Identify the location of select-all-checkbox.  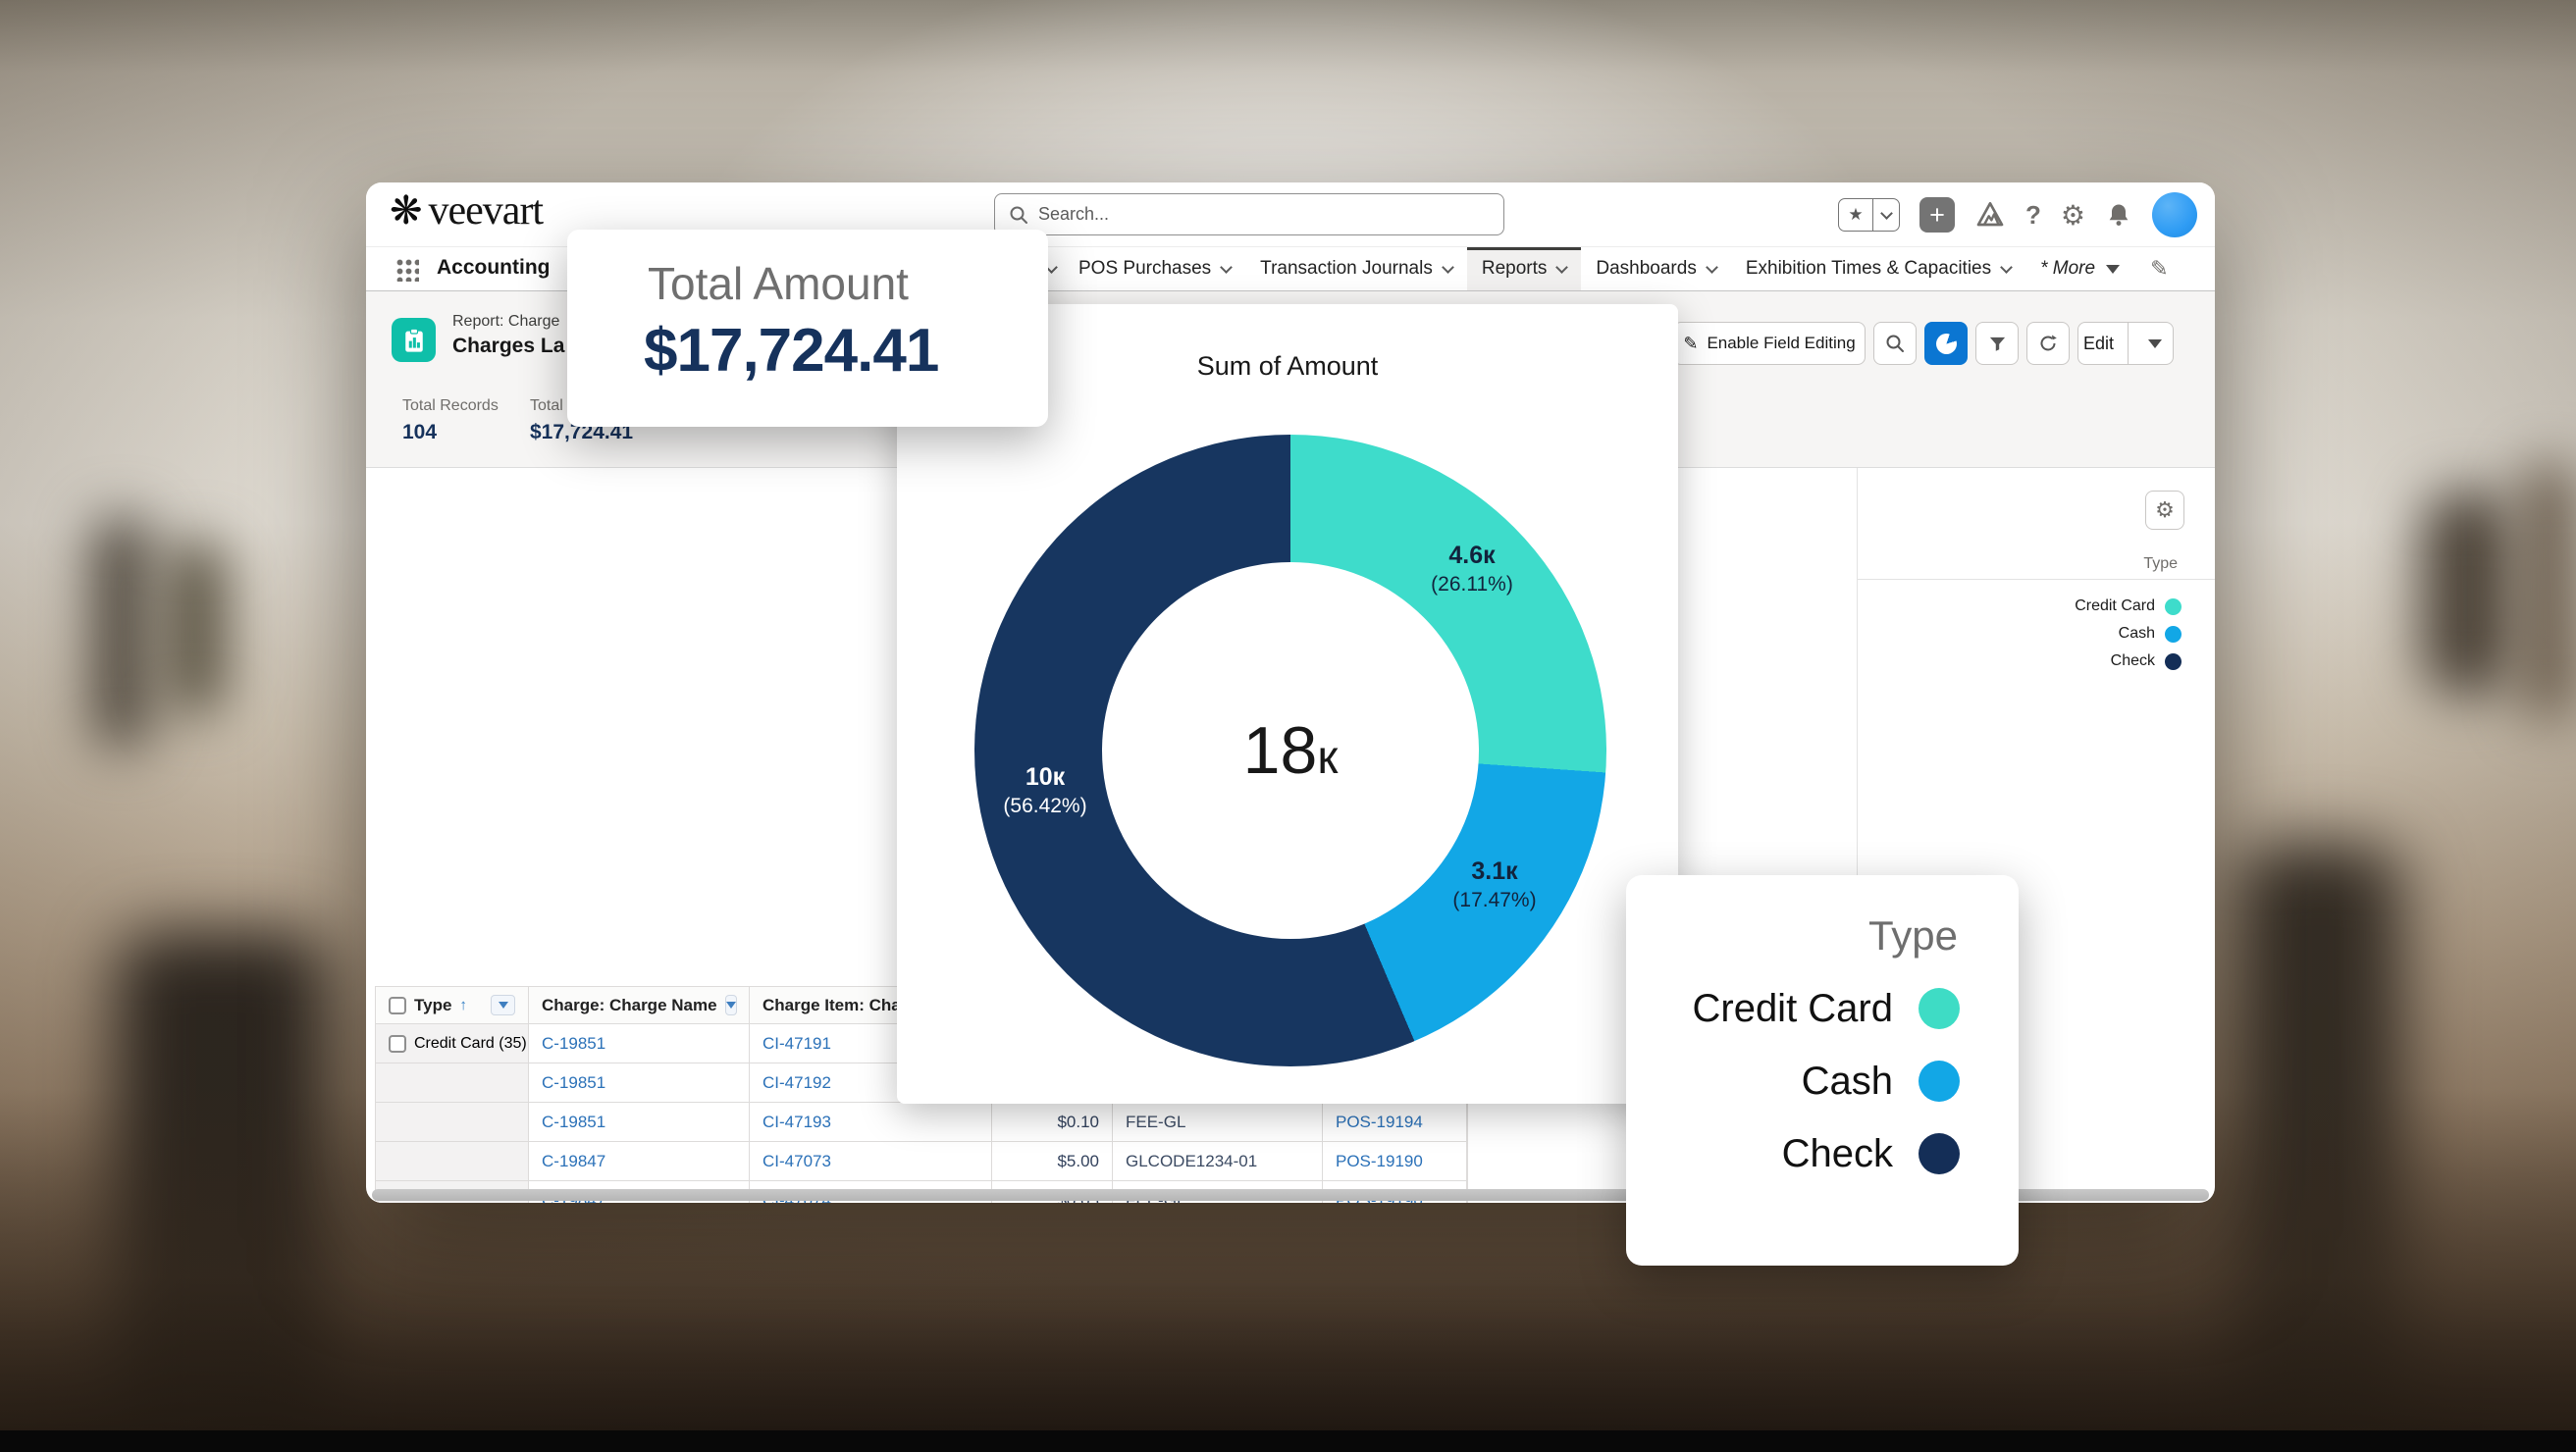
(397, 1005).